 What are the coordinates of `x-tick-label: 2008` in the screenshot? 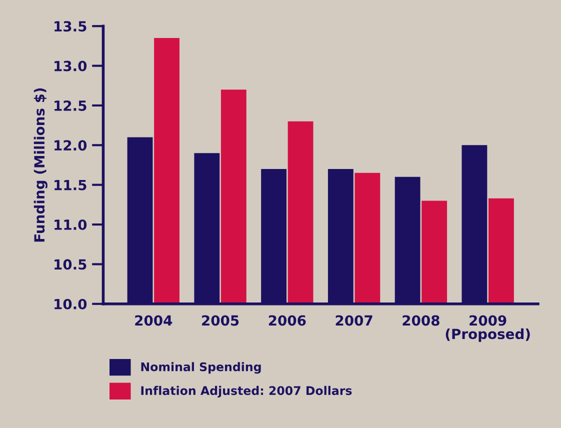 It's located at (421, 320).